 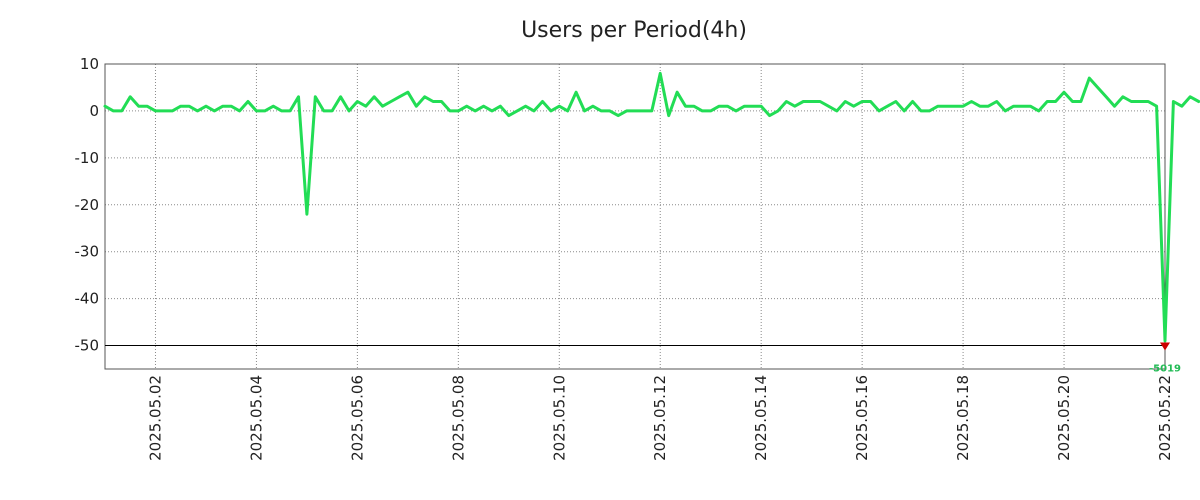 What do you see at coordinates (660, 418) in the screenshot?
I see `x-tick-label: 2025.05.12` at bounding box center [660, 418].